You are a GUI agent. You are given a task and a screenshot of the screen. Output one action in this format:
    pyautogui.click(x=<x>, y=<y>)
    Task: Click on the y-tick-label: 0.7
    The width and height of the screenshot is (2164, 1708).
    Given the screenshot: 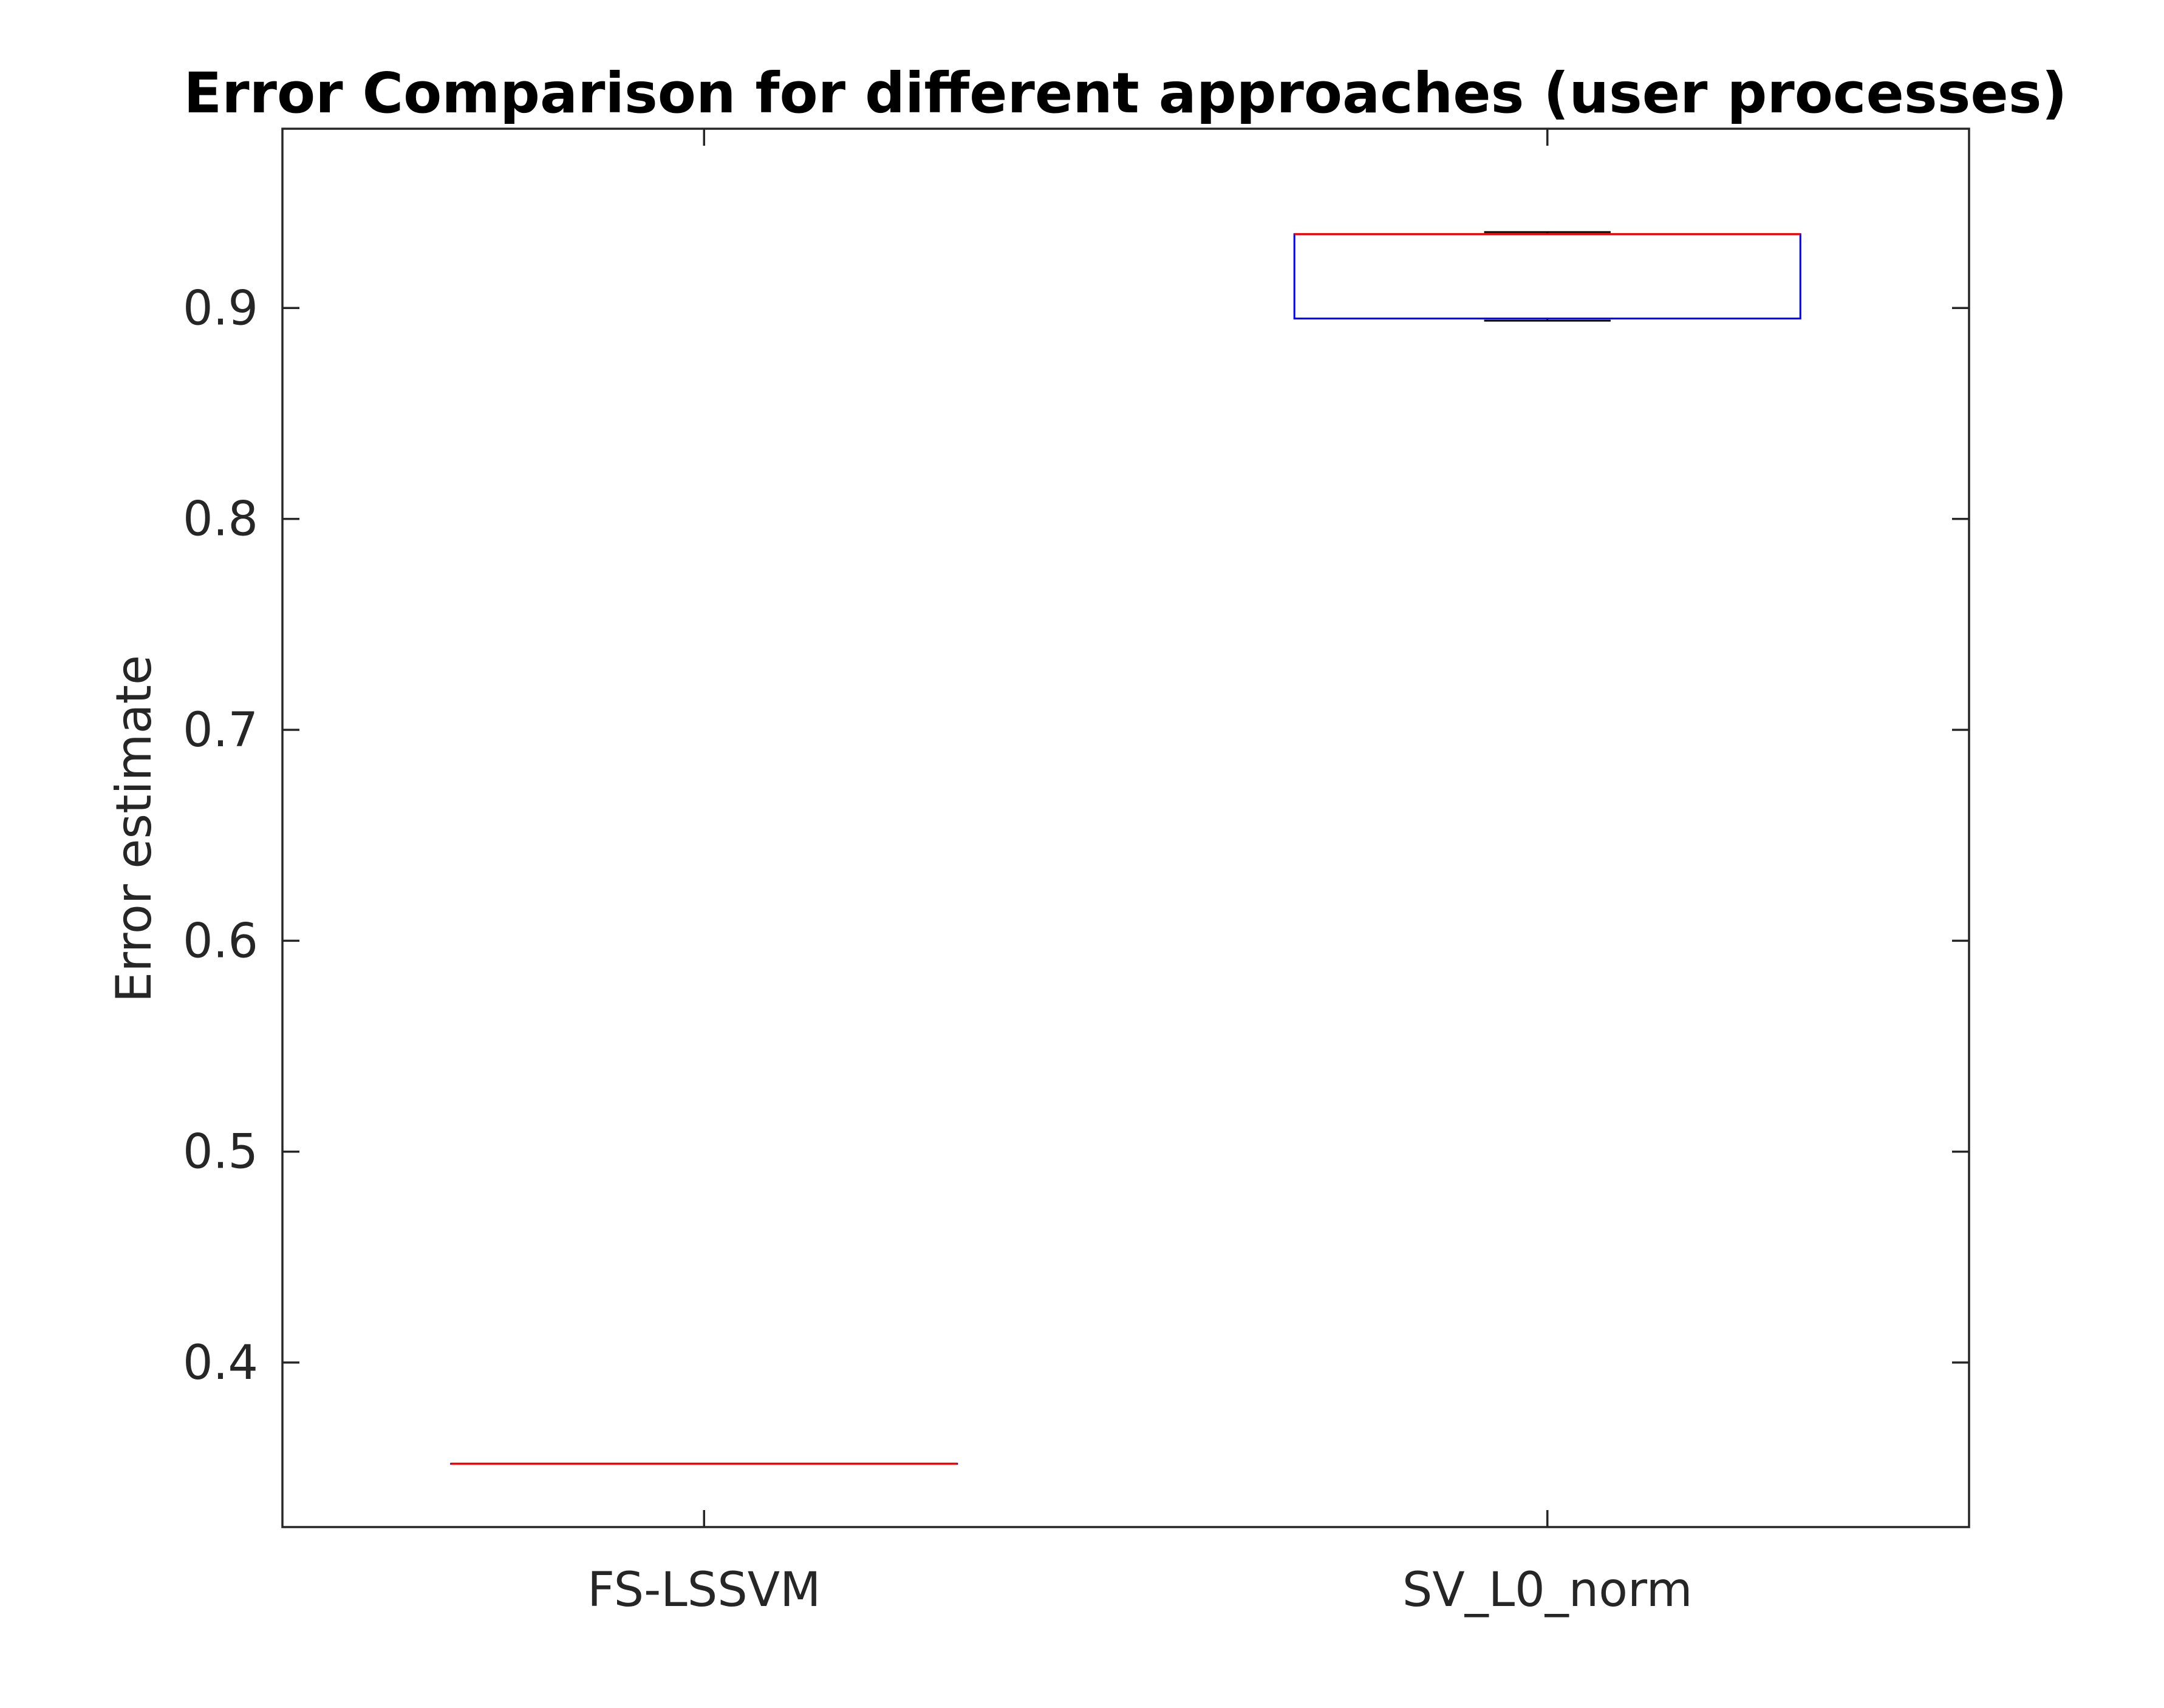 What is the action you would take?
    pyautogui.click(x=220, y=730)
    